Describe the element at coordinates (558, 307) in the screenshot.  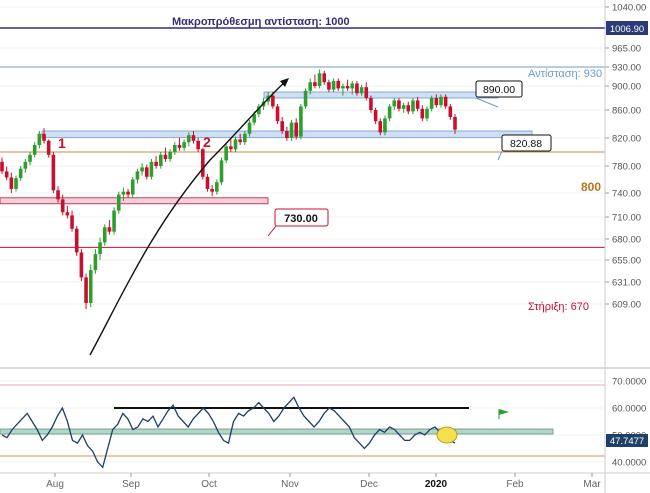
I see `support-label: Στήριξη: 670` at that location.